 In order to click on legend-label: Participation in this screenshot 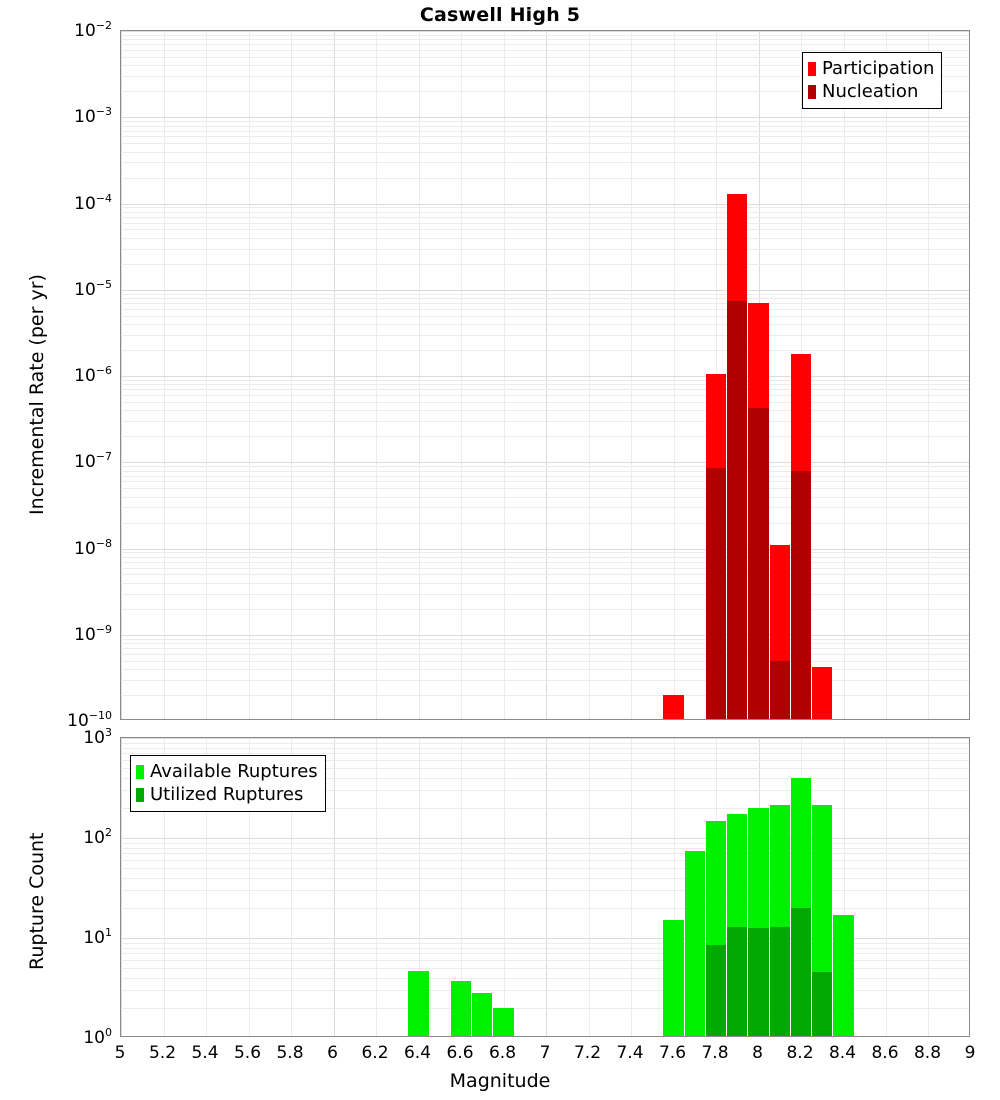, I will do `click(878, 68)`.